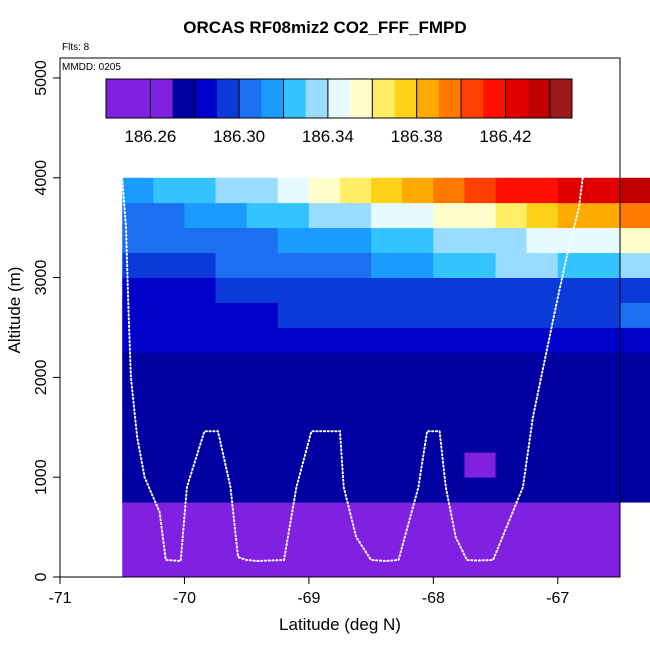 The height and width of the screenshot is (650, 650). I want to click on colorbar-tick-label: 186.42, so click(505, 136).